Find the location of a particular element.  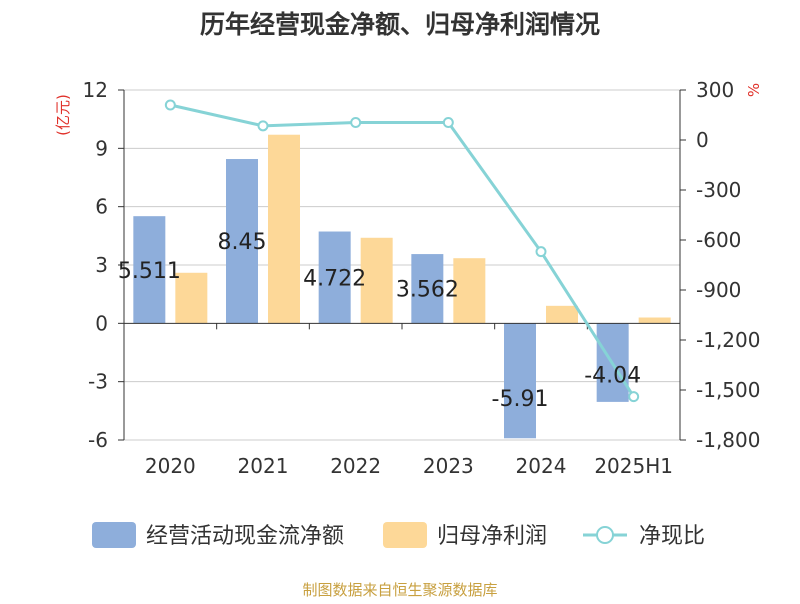

y2-tick-label: 0 is located at coordinates (702, 140).